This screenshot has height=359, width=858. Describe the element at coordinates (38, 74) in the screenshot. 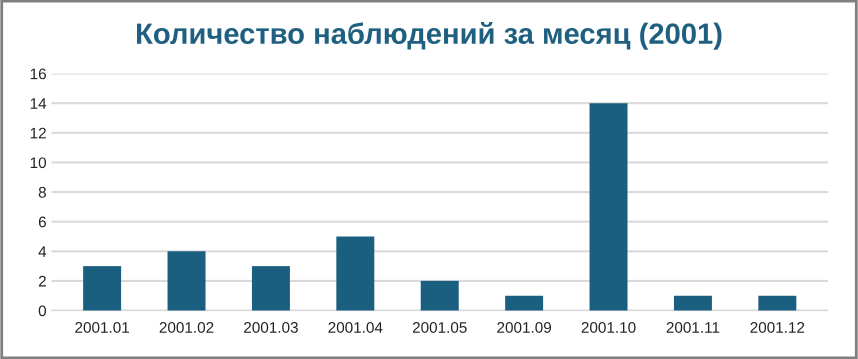

I see `y-tick-label: 16` at that location.